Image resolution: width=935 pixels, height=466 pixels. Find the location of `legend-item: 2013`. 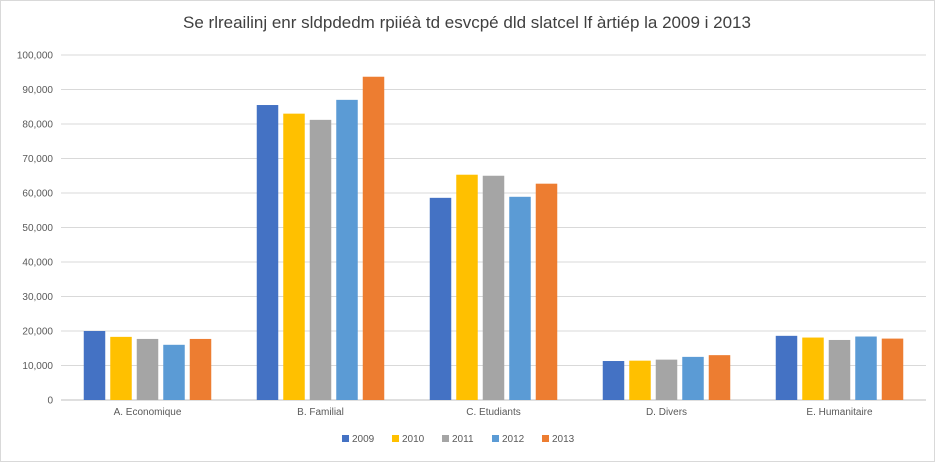

legend-item: 2013 is located at coordinates (558, 439).